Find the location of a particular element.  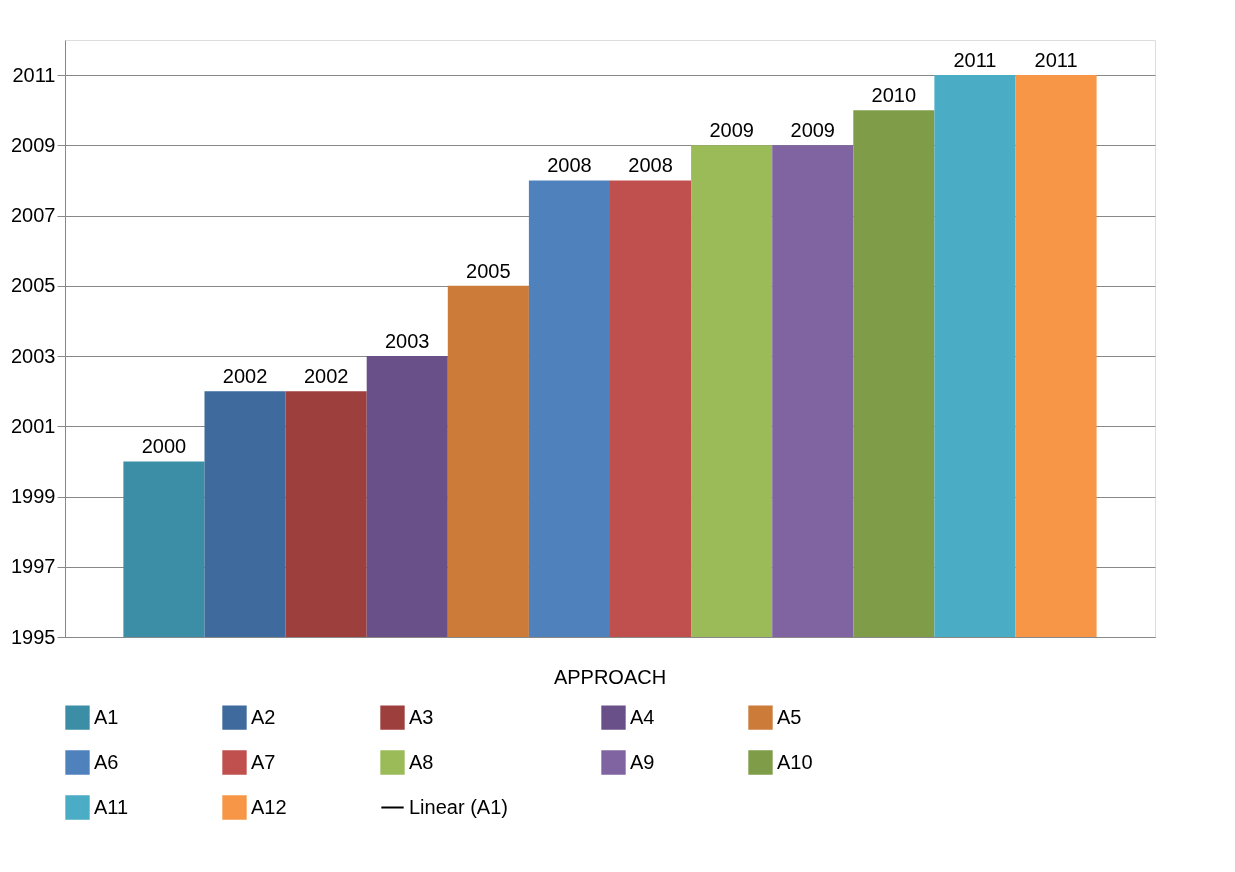

y-tick-label: 1999 is located at coordinates (33, 496).